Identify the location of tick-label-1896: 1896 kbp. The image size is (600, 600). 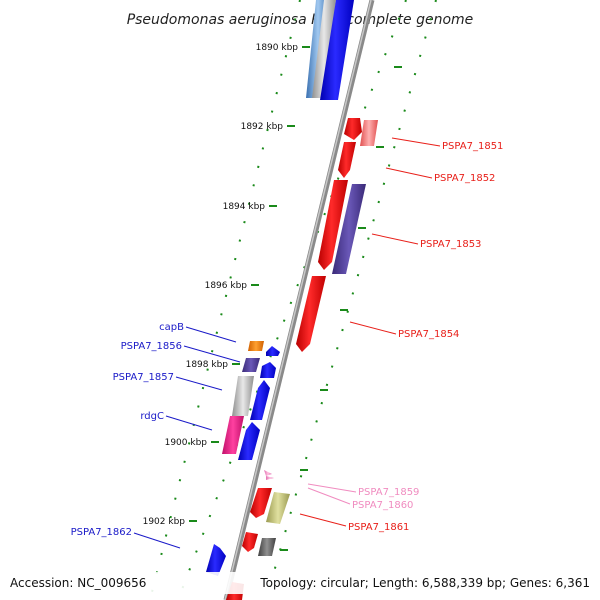
(226, 286).